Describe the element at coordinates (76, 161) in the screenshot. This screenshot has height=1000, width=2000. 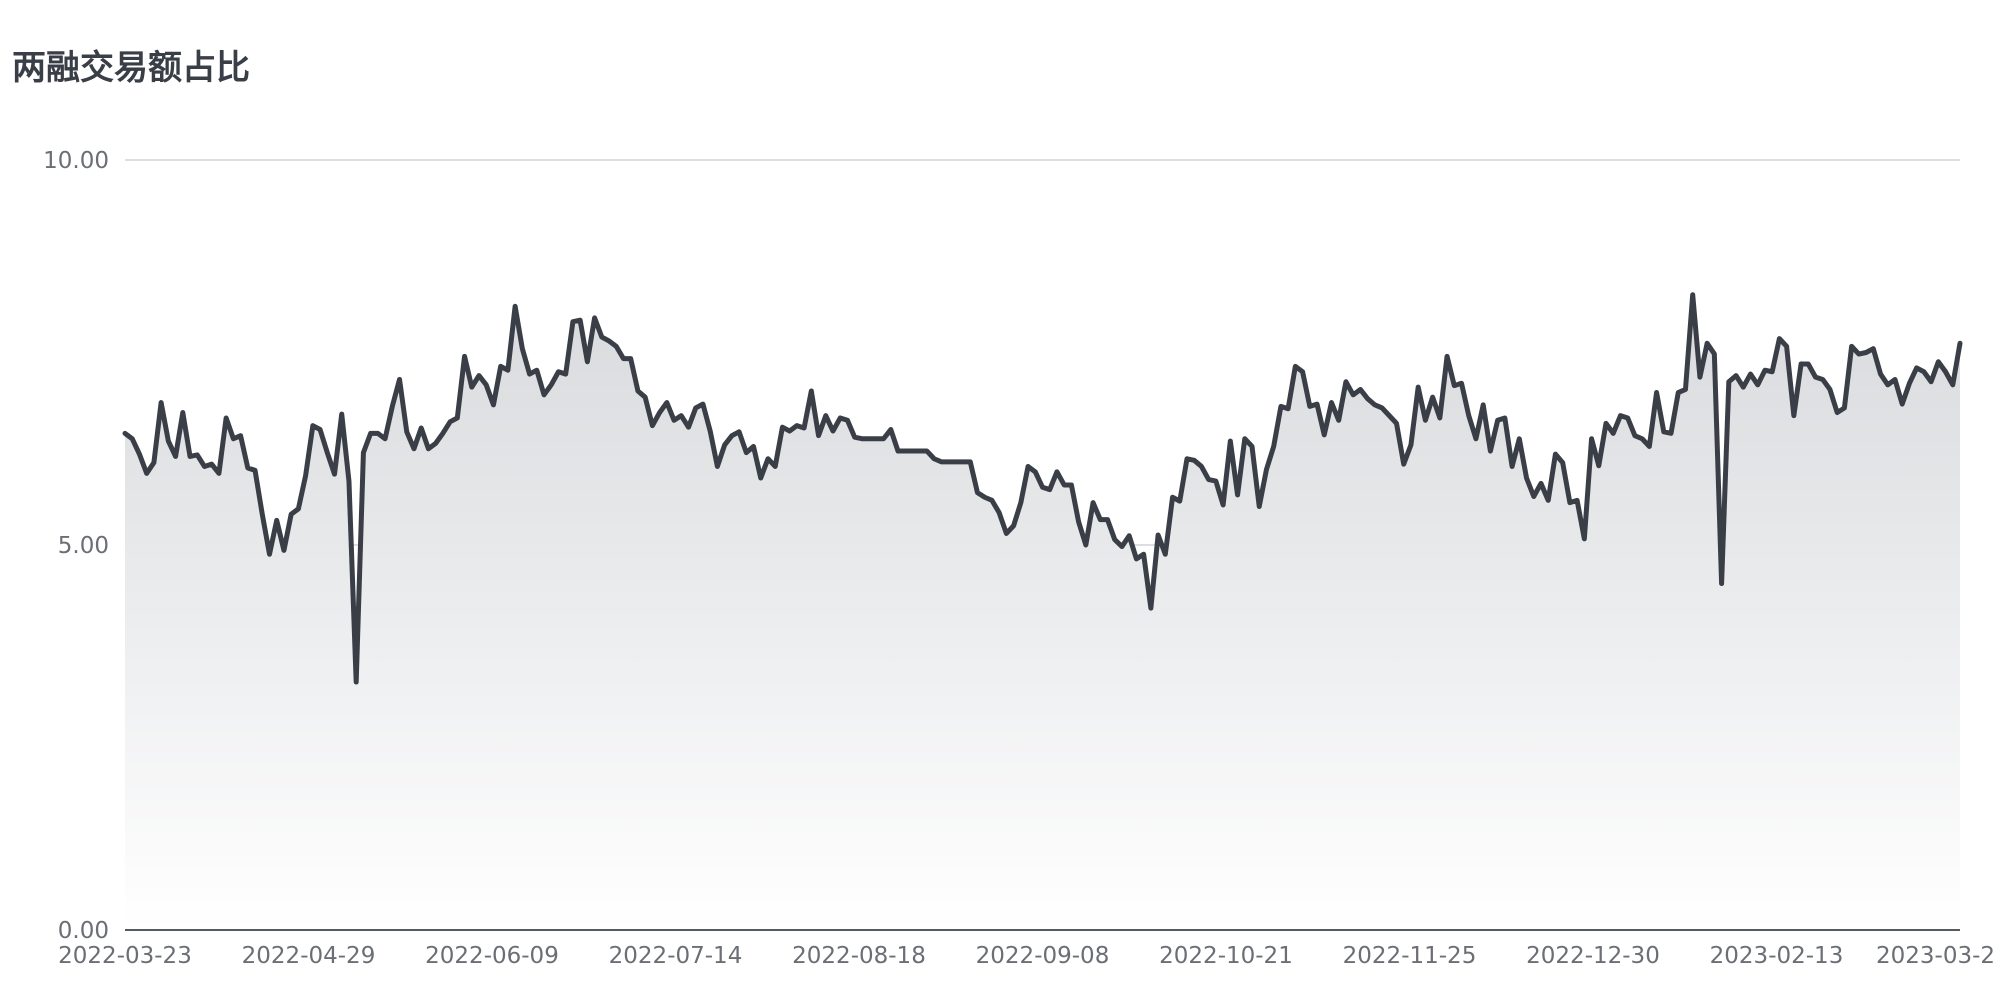
I see `y-tick-label: 10.00` at that location.